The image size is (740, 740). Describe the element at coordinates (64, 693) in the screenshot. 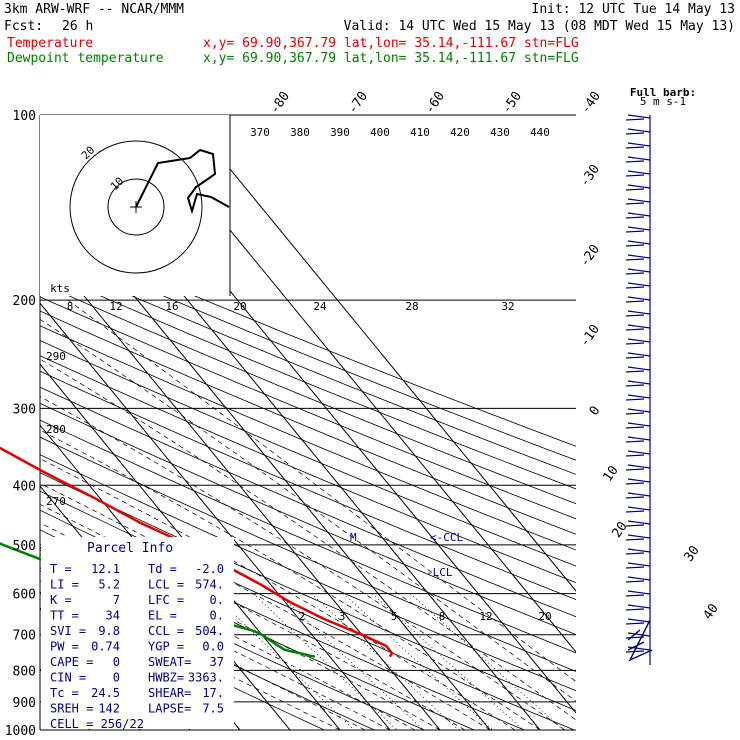

I see `parcel-info-value: Tc =` at that location.